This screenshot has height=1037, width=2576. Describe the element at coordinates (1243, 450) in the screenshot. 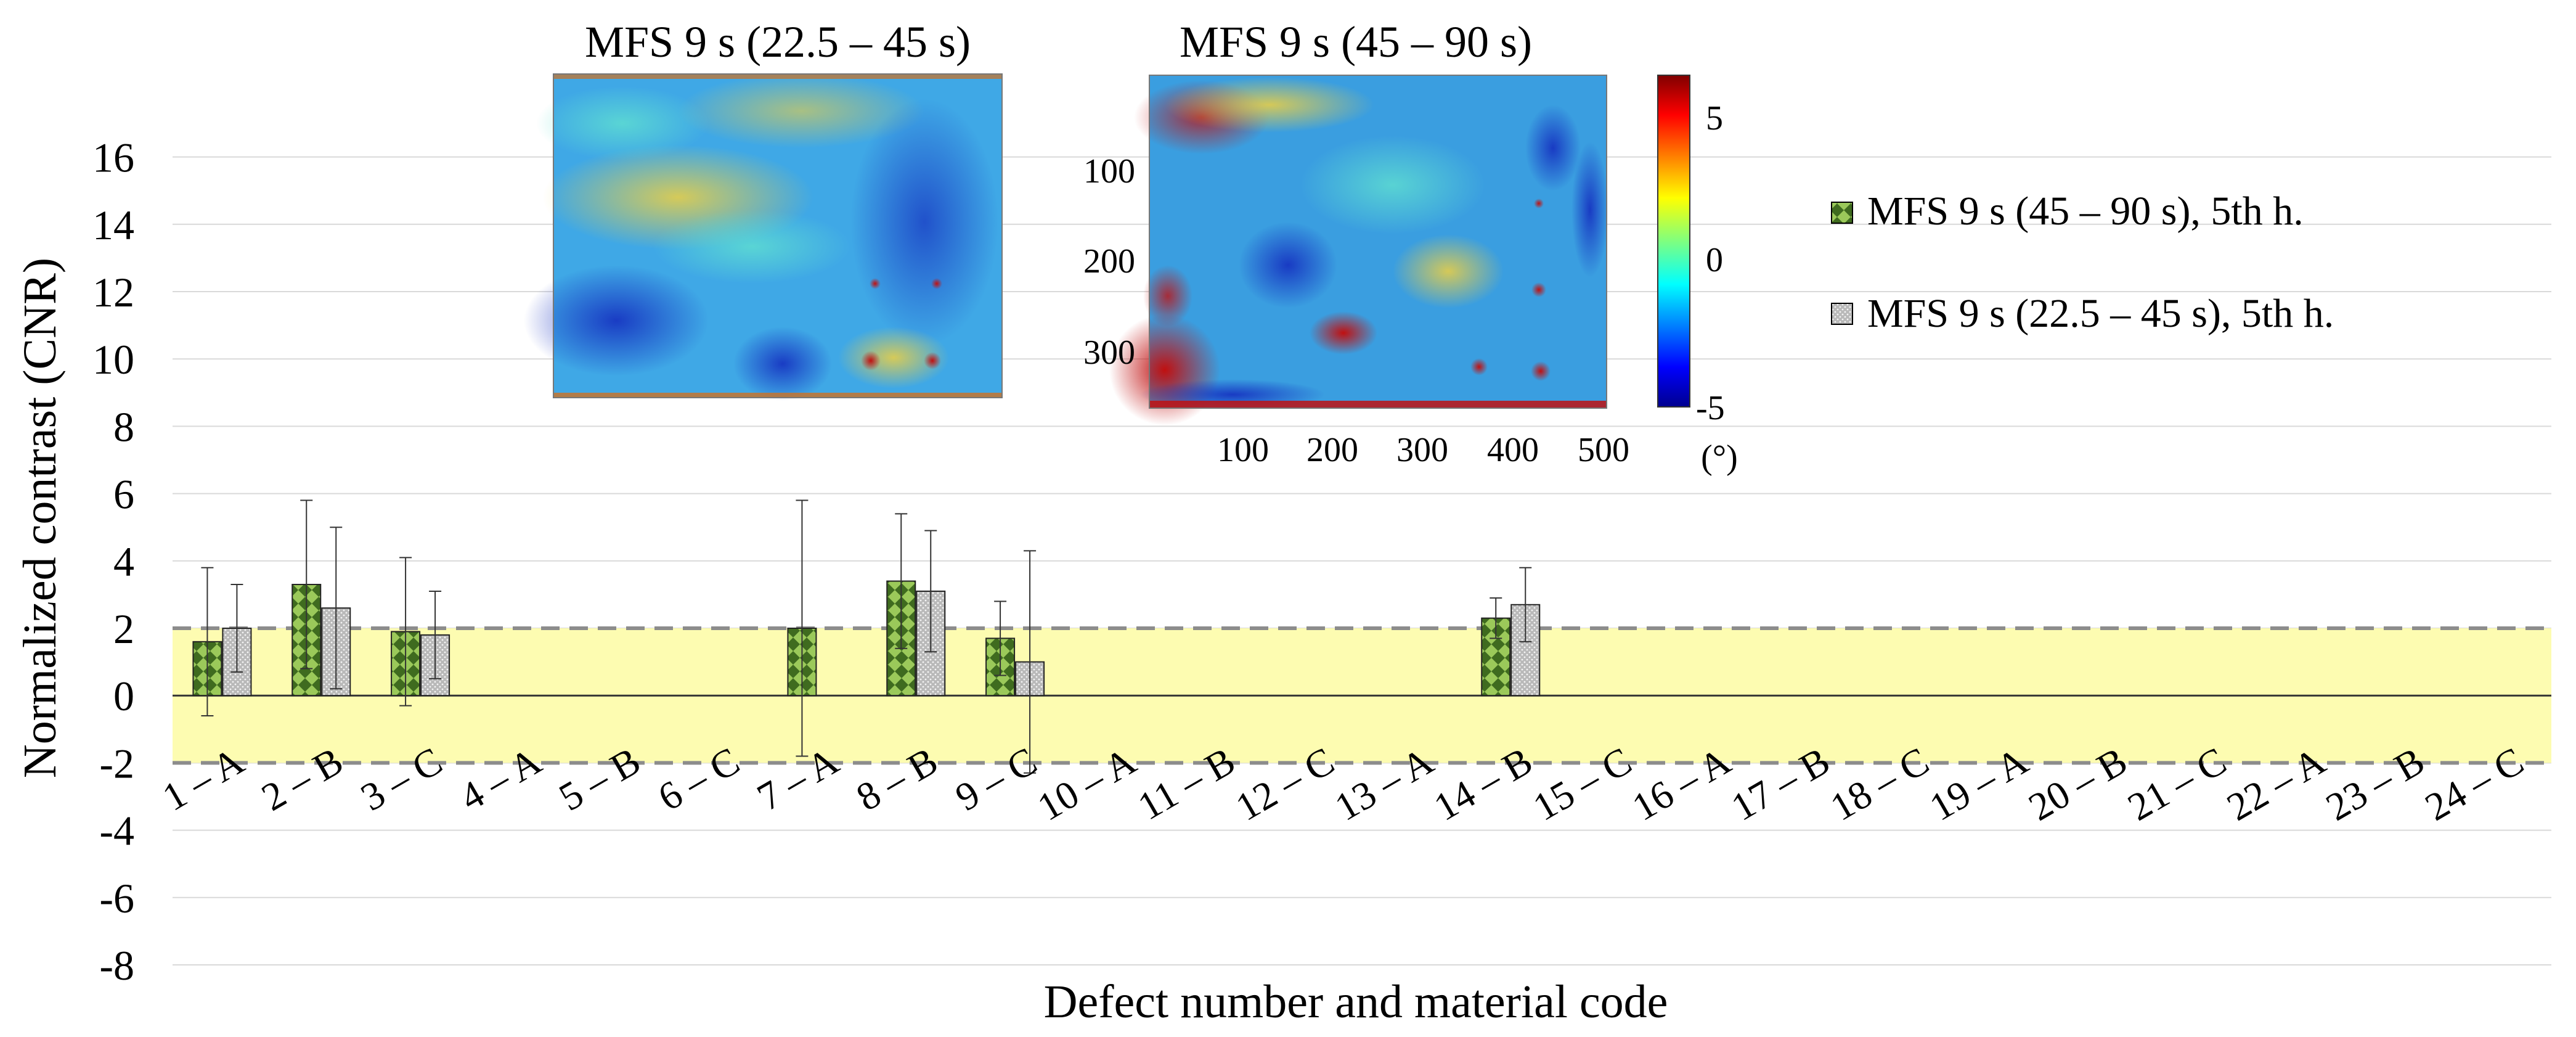

I see `inset-x-tick: 100` at that location.